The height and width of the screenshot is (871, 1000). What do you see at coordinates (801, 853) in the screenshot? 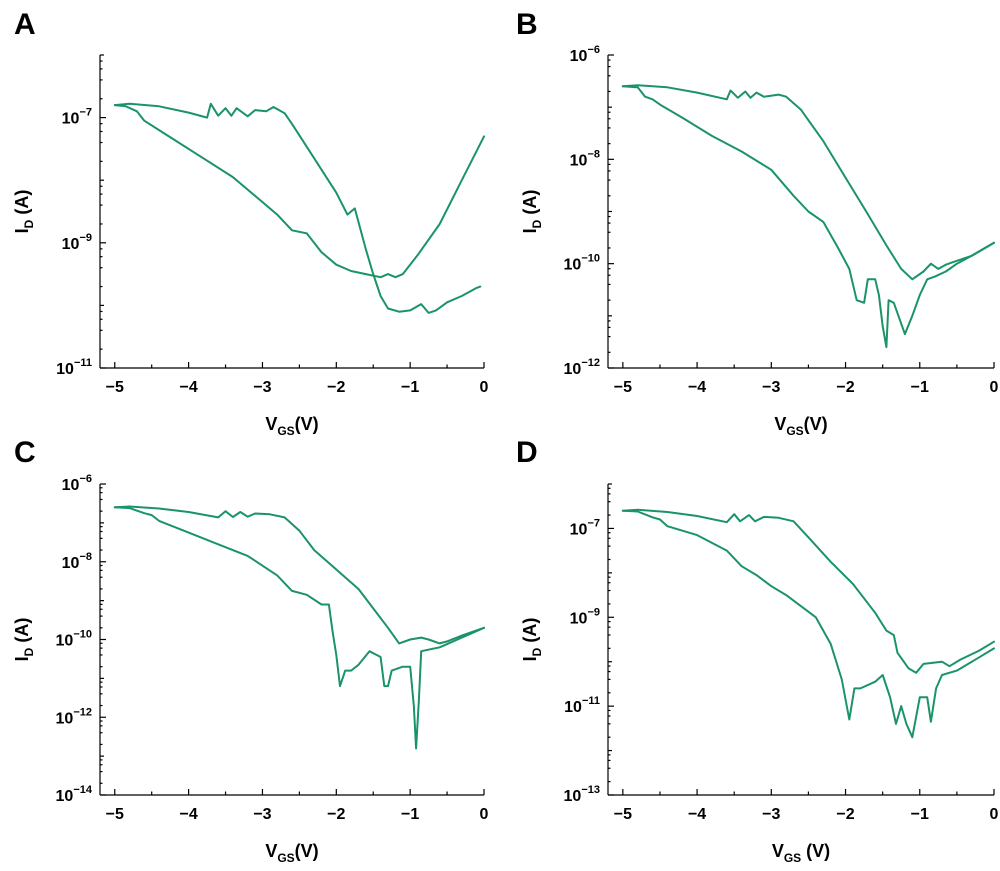
I see `x-axis-title: VGS (V)` at bounding box center [801, 853].